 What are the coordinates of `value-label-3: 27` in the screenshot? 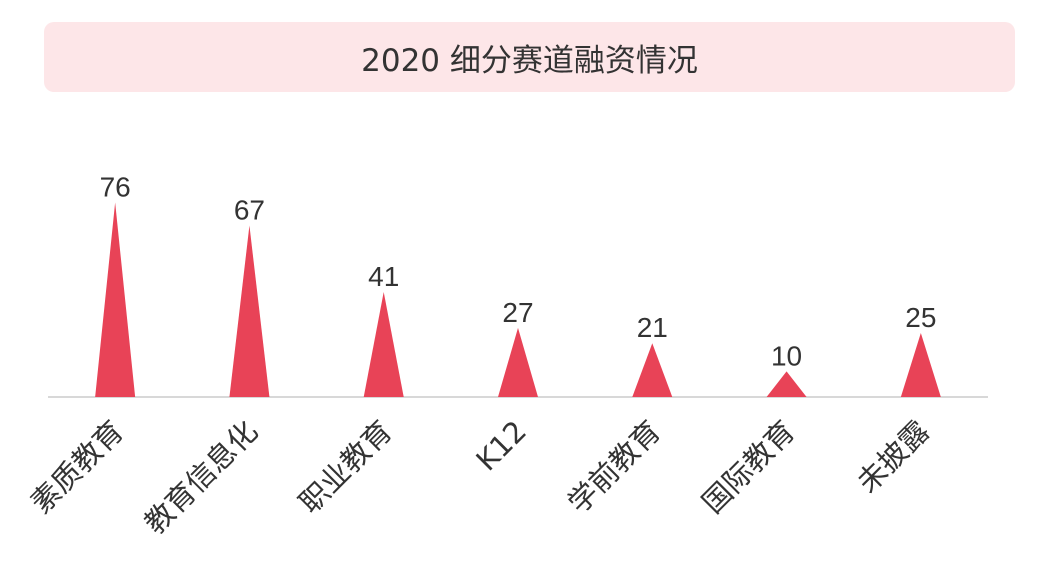 It's located at (517, 312).